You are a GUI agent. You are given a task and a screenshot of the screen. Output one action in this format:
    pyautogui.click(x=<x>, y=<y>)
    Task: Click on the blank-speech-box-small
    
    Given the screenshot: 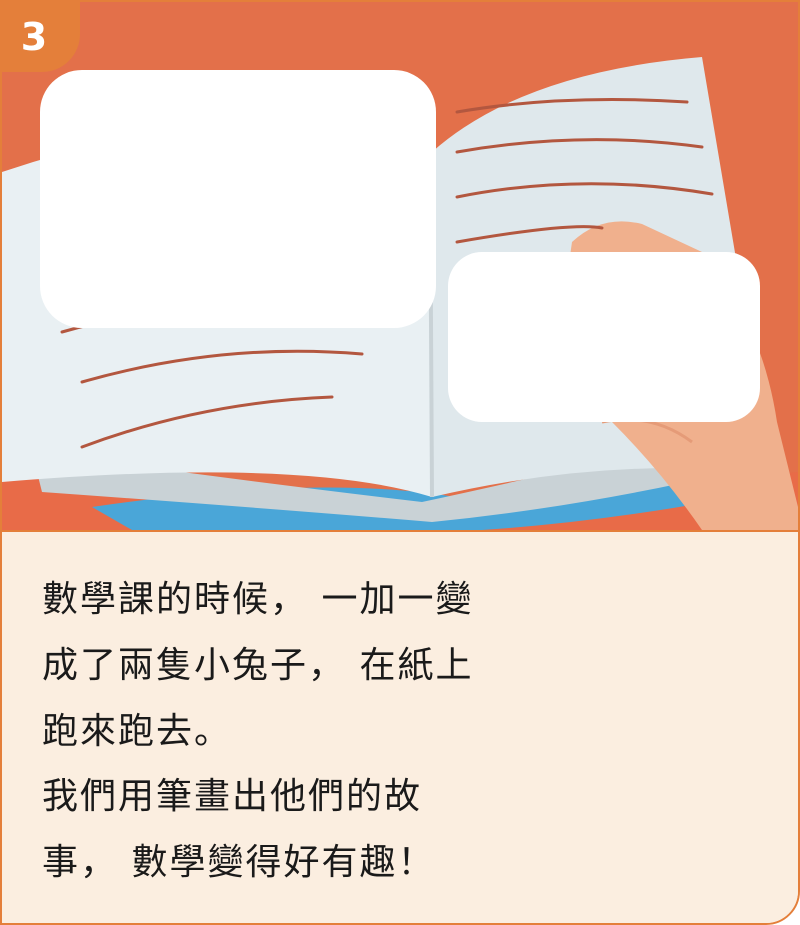 What is the action you would take?
    pyautogui.click(x=604, y=337)
    